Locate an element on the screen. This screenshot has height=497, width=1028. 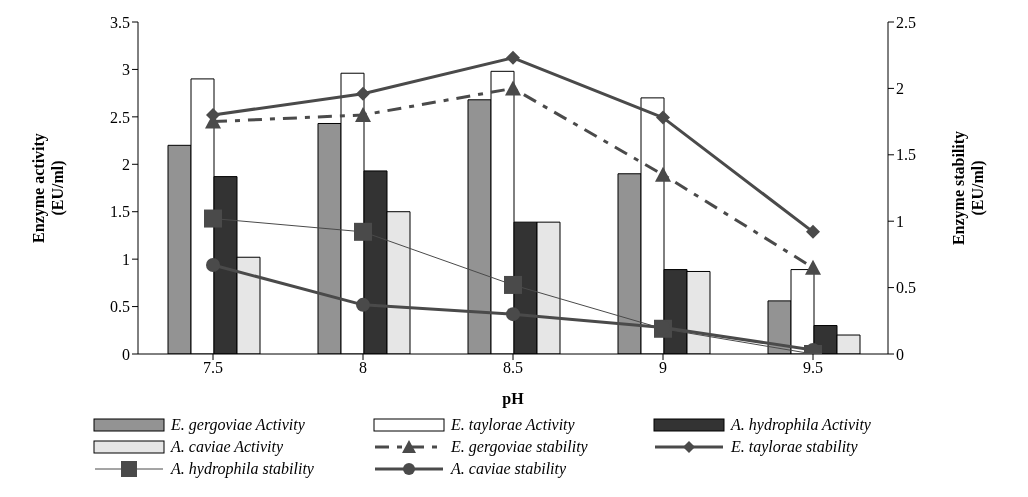
legend-label: E. gergoviae stability is located at coordinates (519, 447).